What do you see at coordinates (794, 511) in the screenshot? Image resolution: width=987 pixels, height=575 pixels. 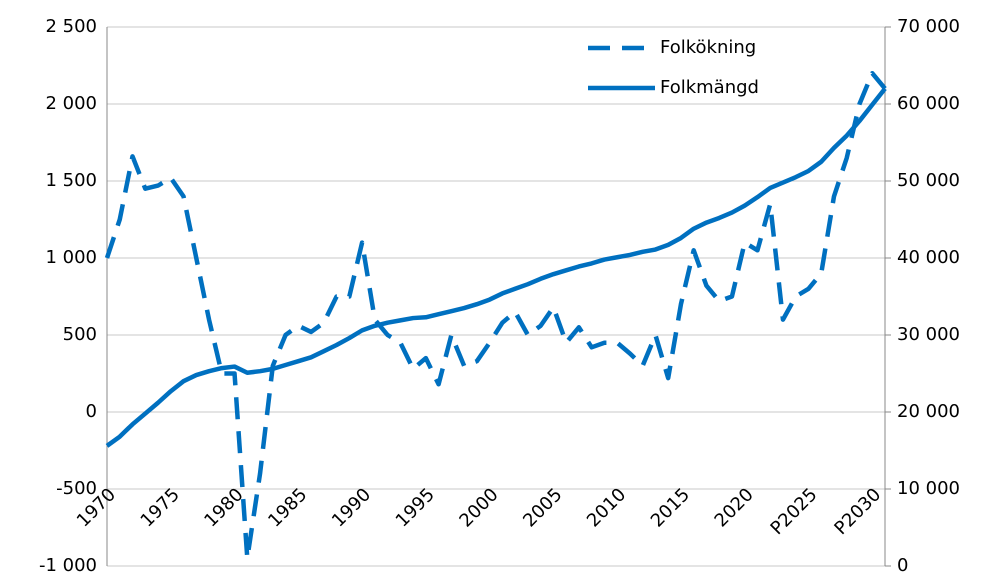 I see `x-tick-label: P2025` at bounding box center [794, 511].